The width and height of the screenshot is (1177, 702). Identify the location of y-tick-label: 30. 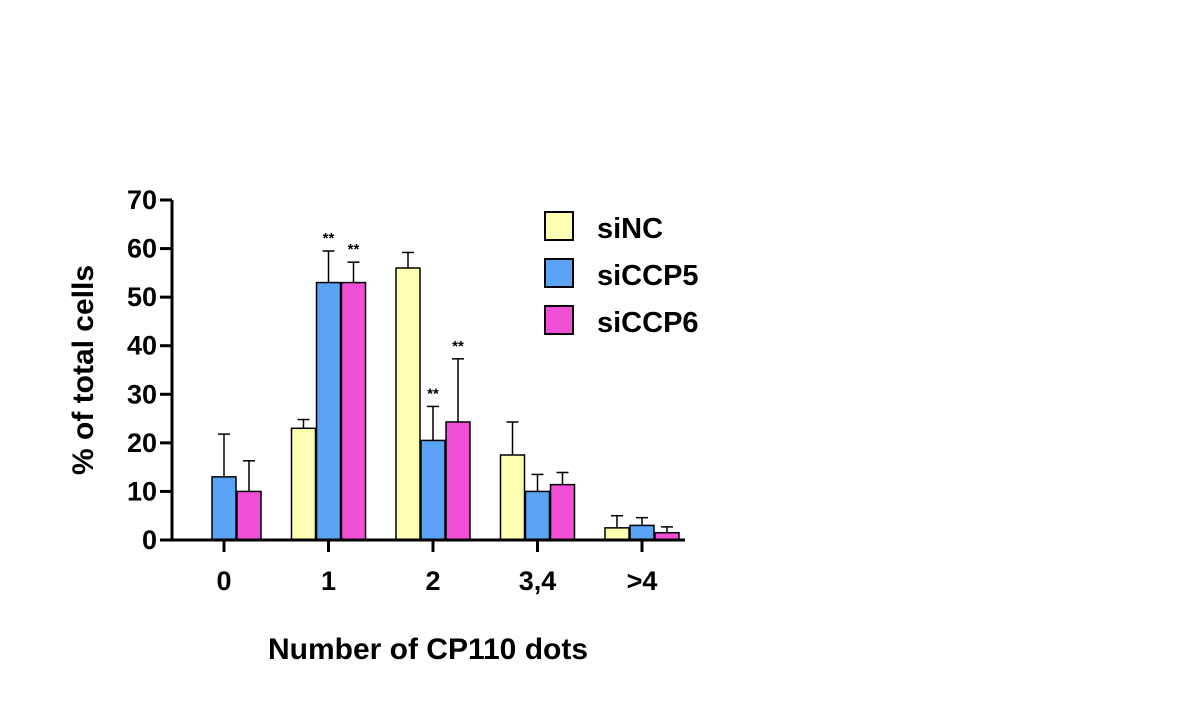
(142, 394).